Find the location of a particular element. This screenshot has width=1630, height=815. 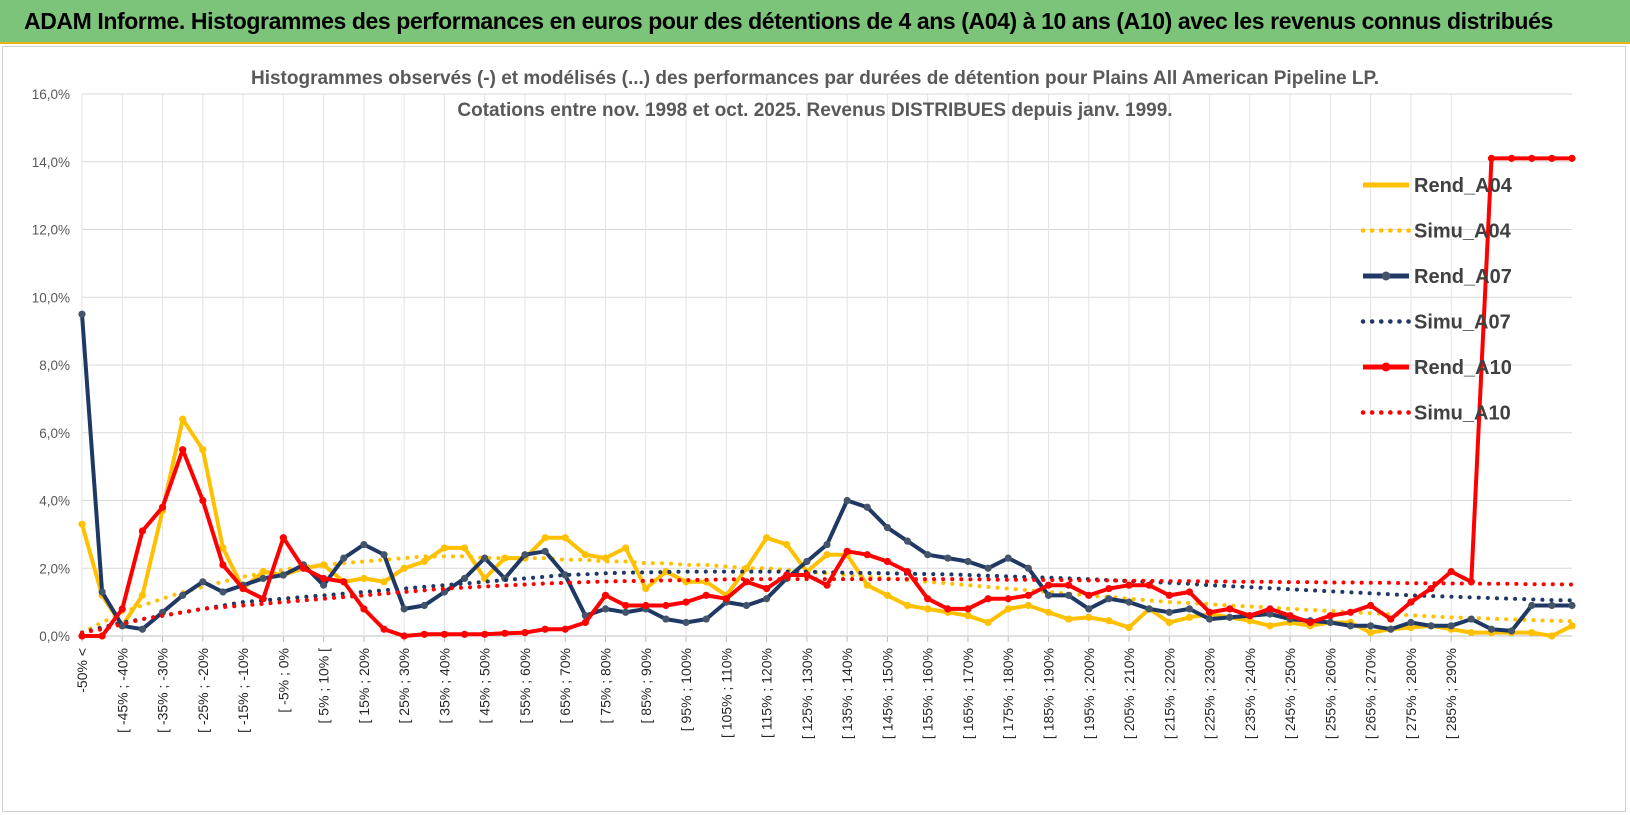

y-tick-label: 14,0% is located at coordinates (51, 162).